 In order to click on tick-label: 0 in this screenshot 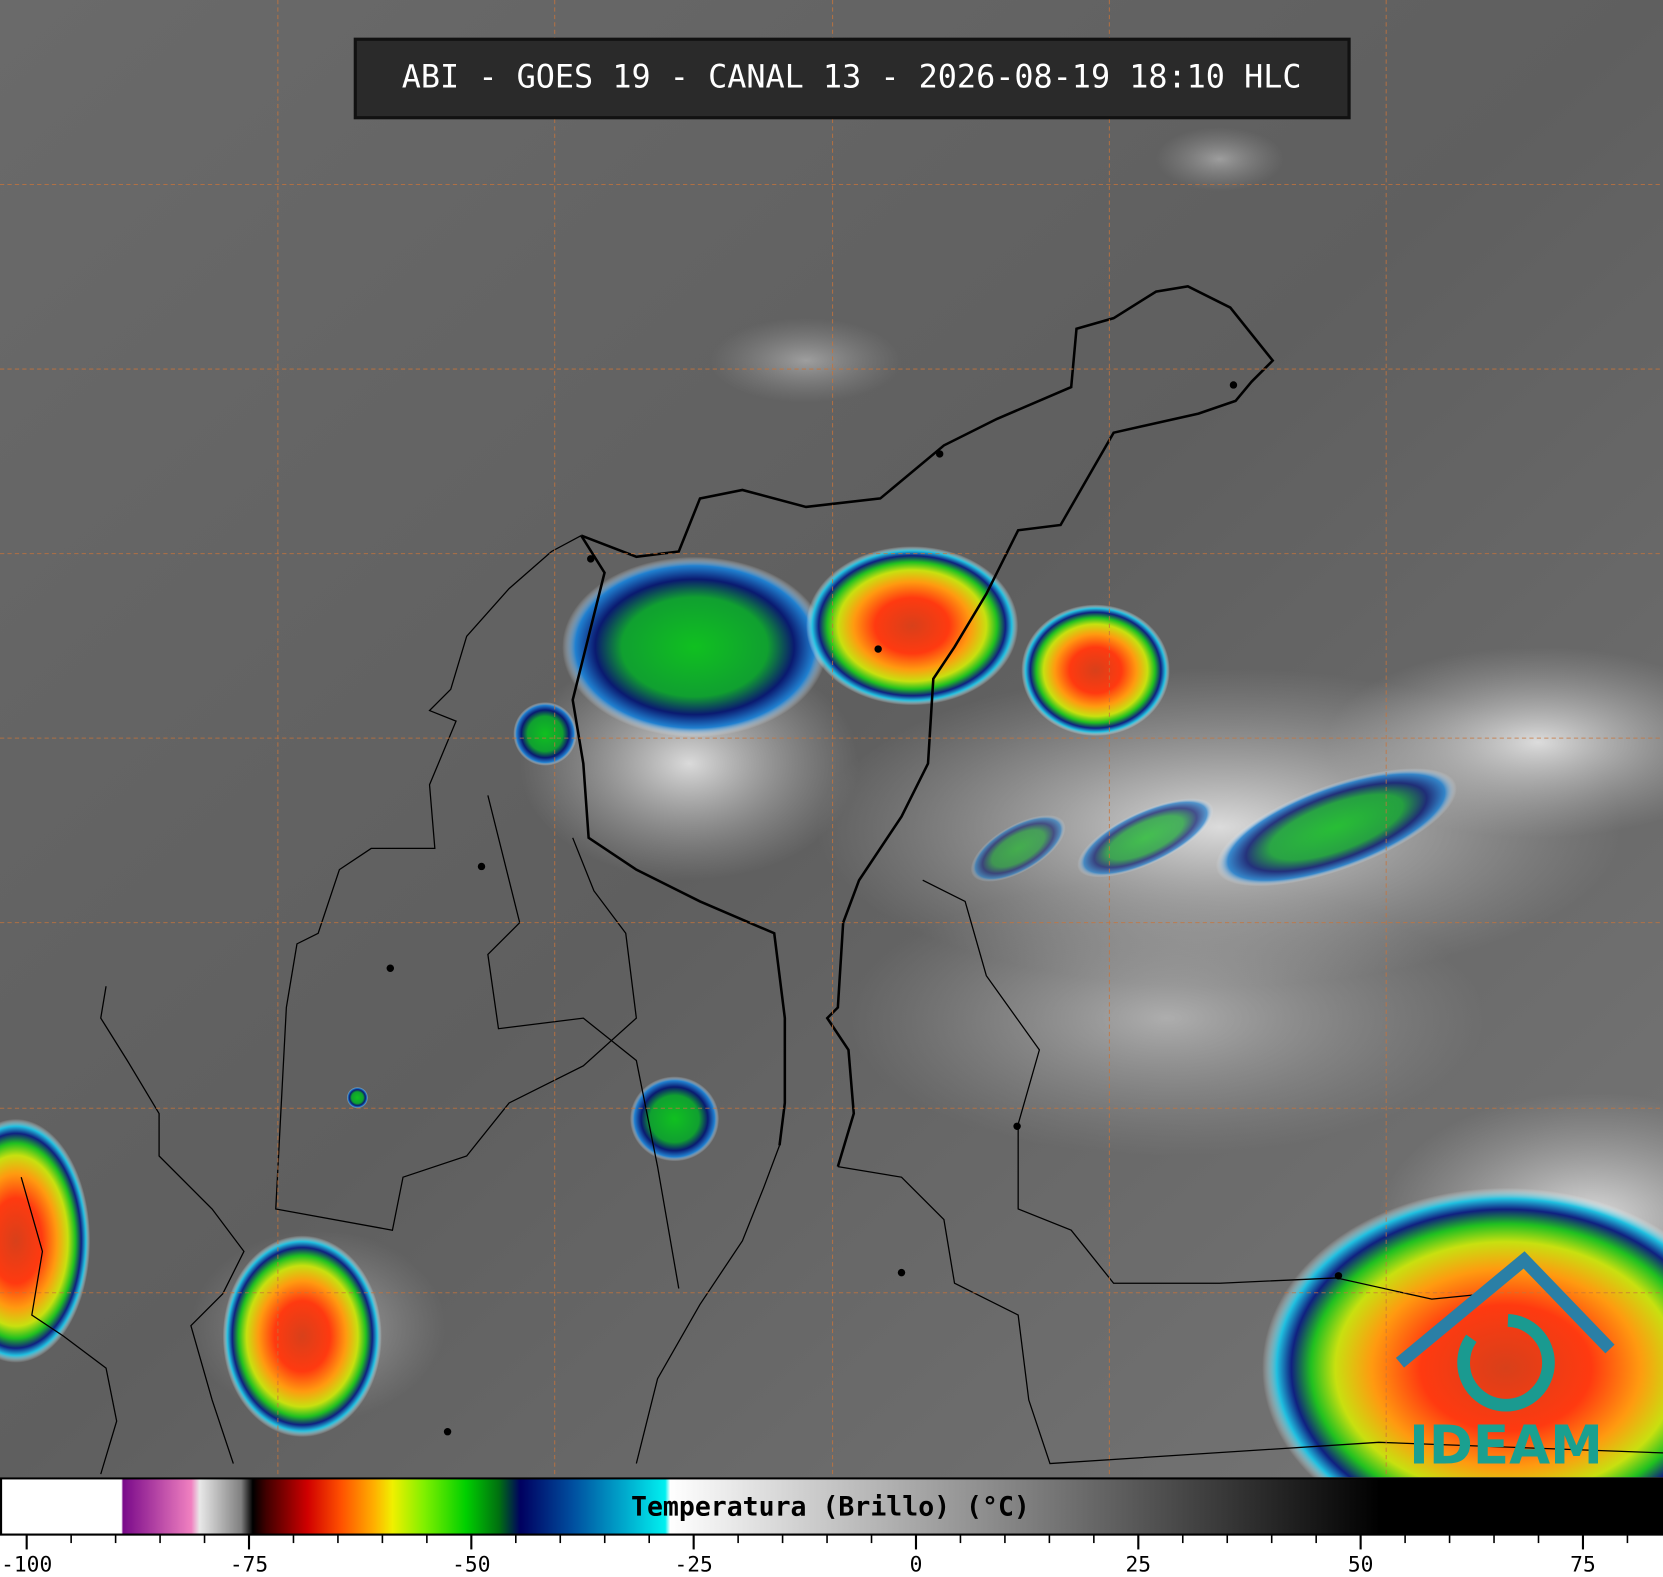, I will do `click(916, 1564)`.